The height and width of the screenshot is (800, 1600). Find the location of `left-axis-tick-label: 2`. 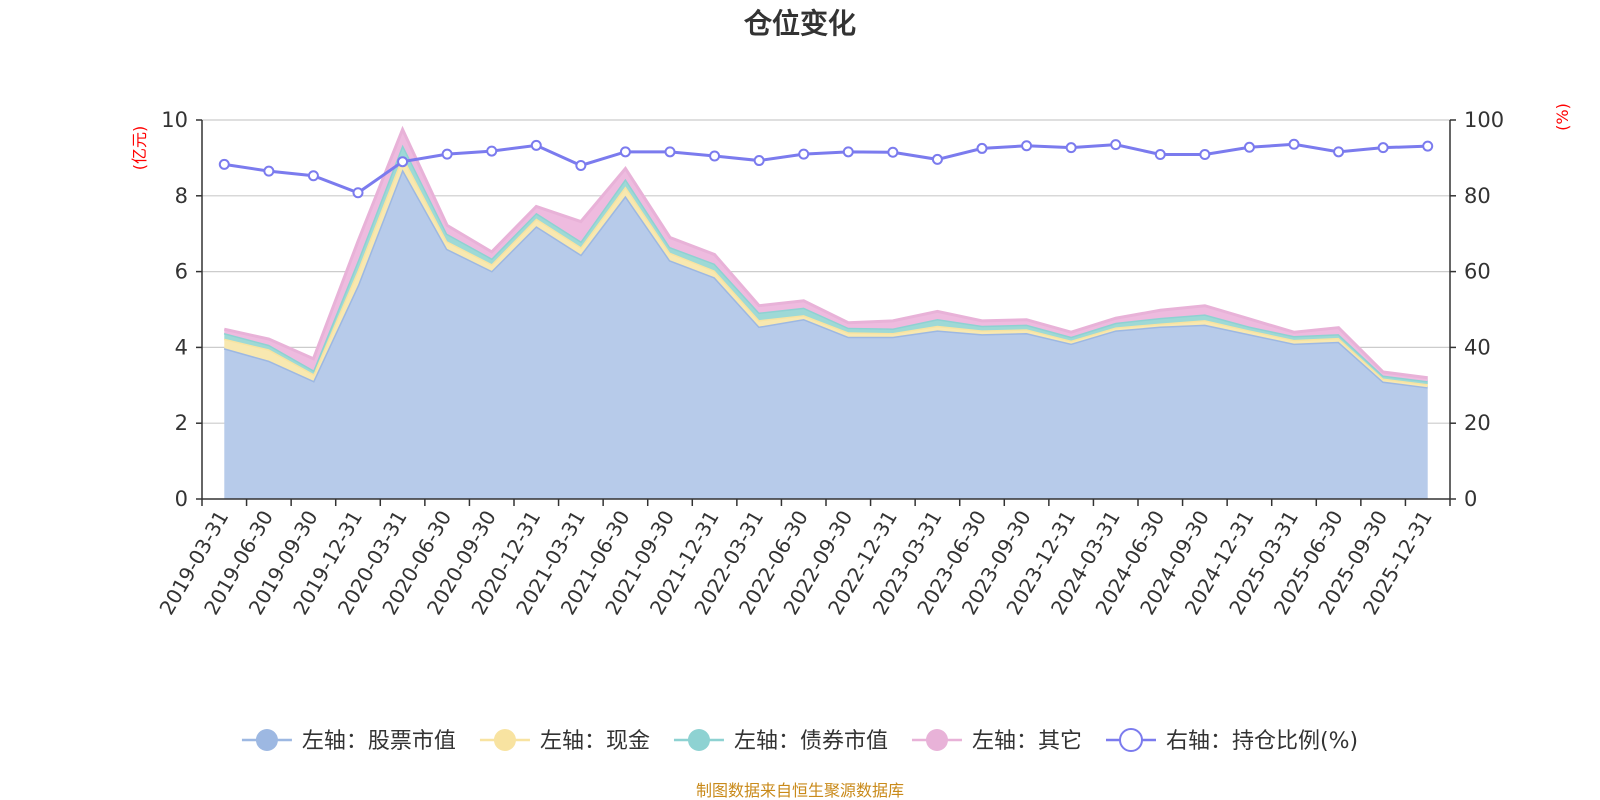

left-axis-tick-label: 2 is located at coordinates (181, 423).